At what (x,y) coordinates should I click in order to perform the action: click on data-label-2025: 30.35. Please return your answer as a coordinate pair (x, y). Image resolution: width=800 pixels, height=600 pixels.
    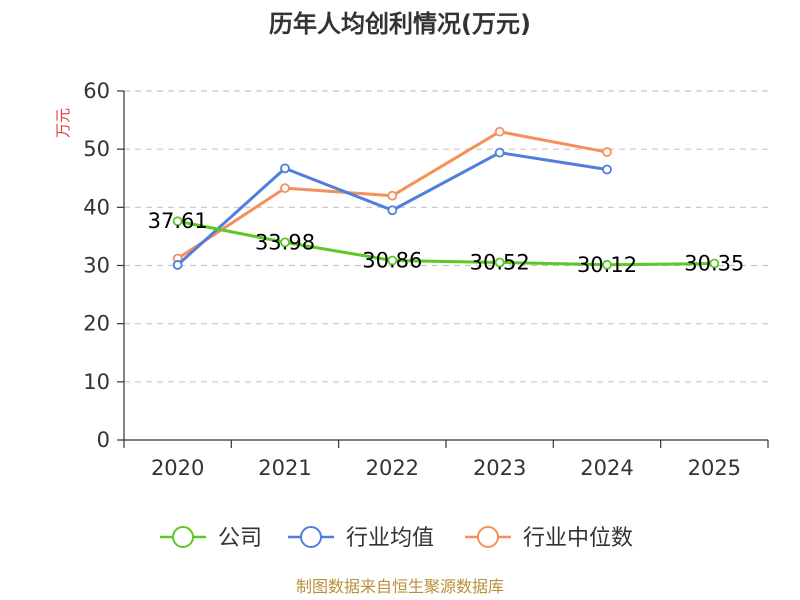
    Looking at the image, I should click on (714, 263).